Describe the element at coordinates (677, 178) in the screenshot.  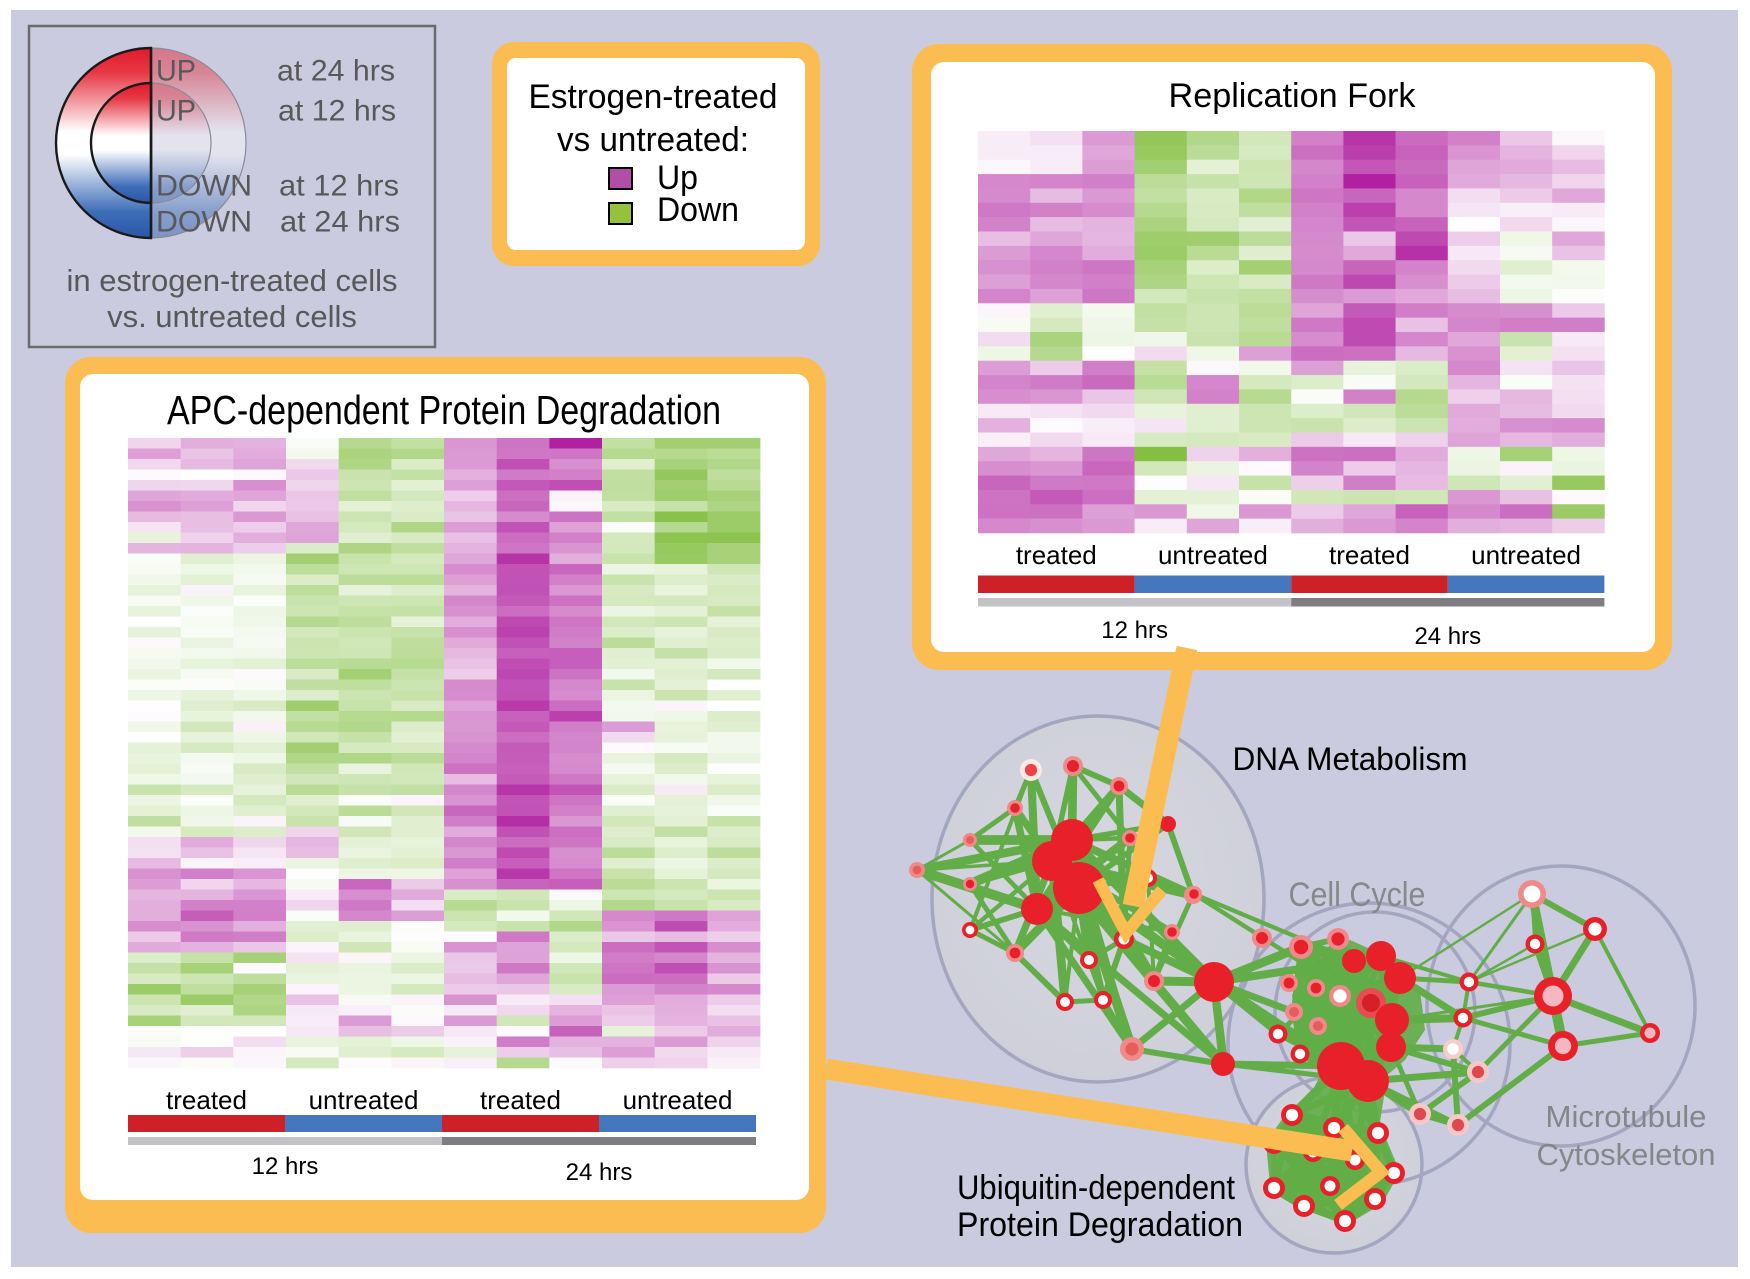
I see `svg-text: Up` at that location.